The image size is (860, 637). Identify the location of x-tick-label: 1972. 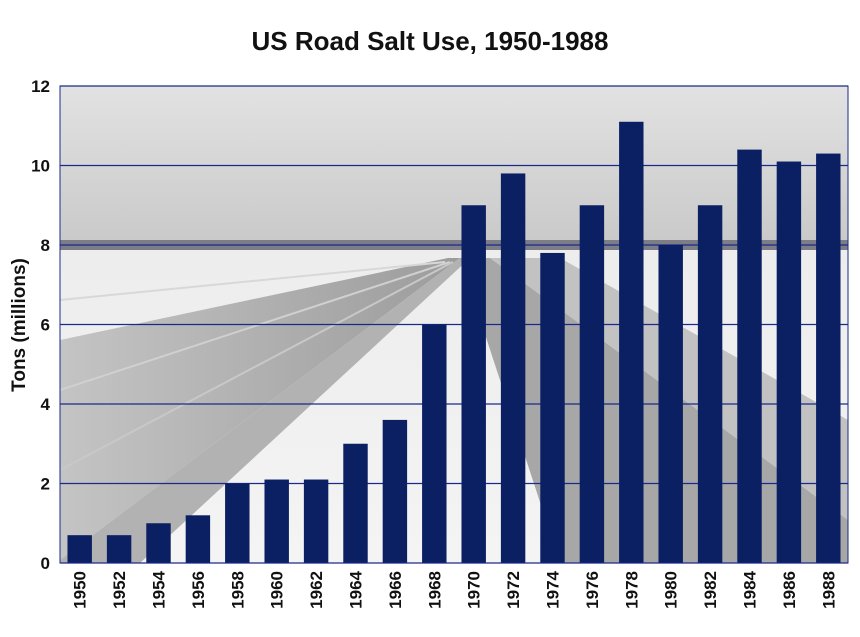
(513, 590).